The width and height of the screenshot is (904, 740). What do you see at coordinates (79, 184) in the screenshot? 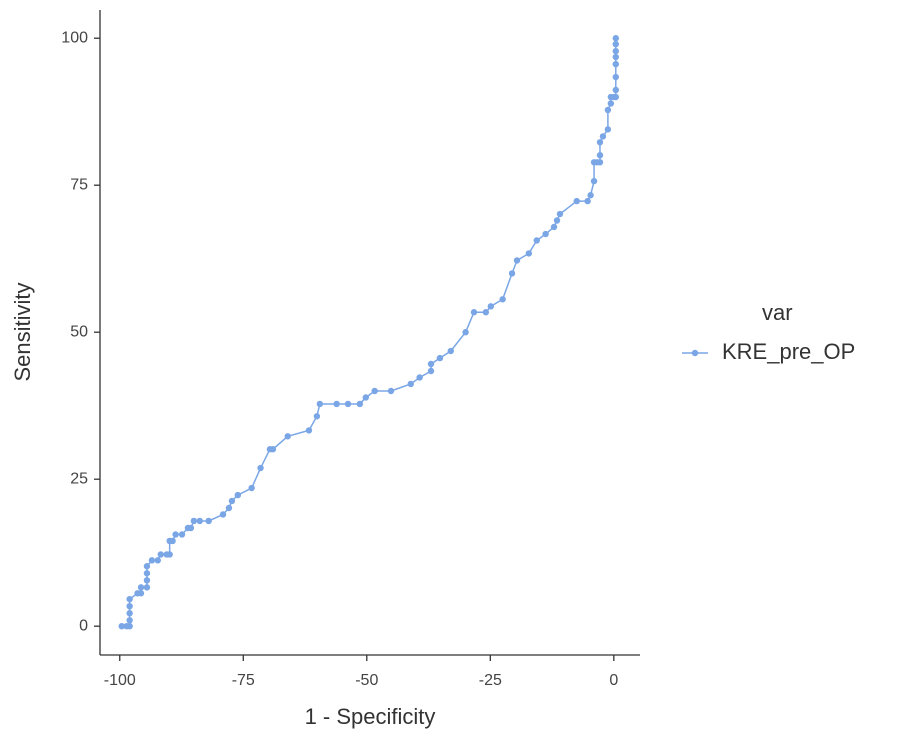
I see `y-tick-label: 75` at bounding box center [79, 184].